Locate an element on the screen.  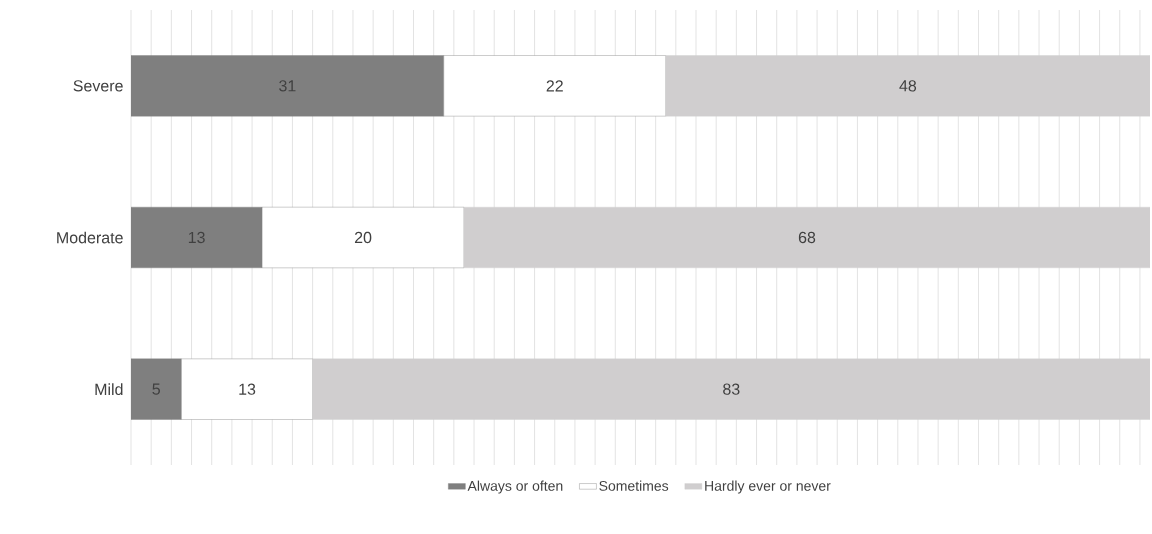
data-label: 48 is located at coordinates (908, 86).